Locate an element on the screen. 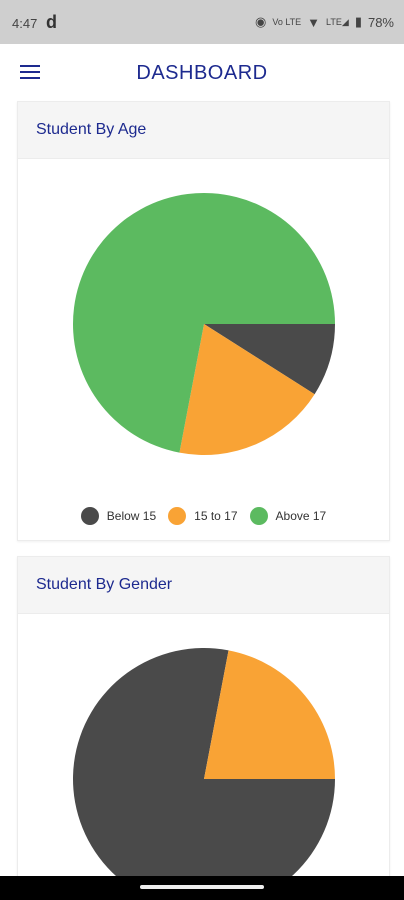  age-legend: Below 15 15 to 17 Above 17 is located at coordinates (203, 516).